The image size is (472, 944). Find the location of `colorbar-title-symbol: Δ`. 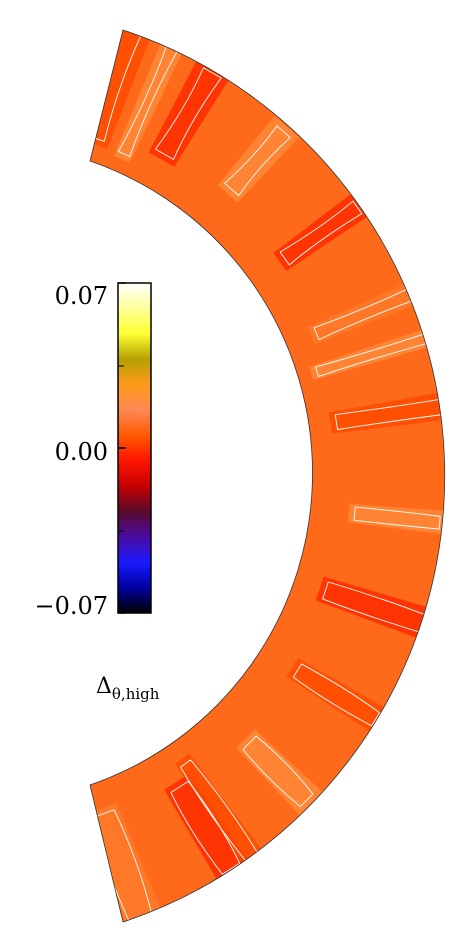

colorbar-title-symbol: Δ is located at coordinates (104, 686).